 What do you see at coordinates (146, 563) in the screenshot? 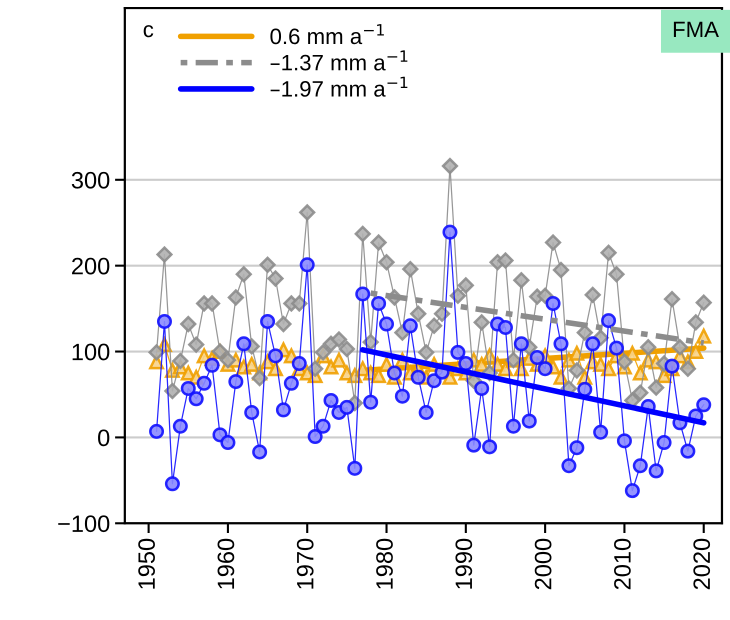
I see `x-tick-label: 1950` at bounding box center [146, 563].